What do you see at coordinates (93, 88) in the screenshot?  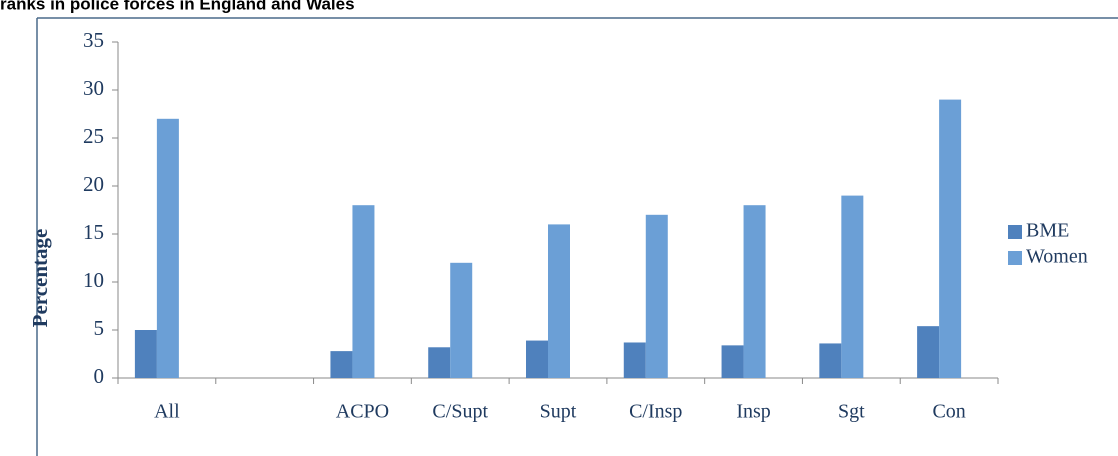 I see `y-tick-label: 30` at bounding box center [93, 88].